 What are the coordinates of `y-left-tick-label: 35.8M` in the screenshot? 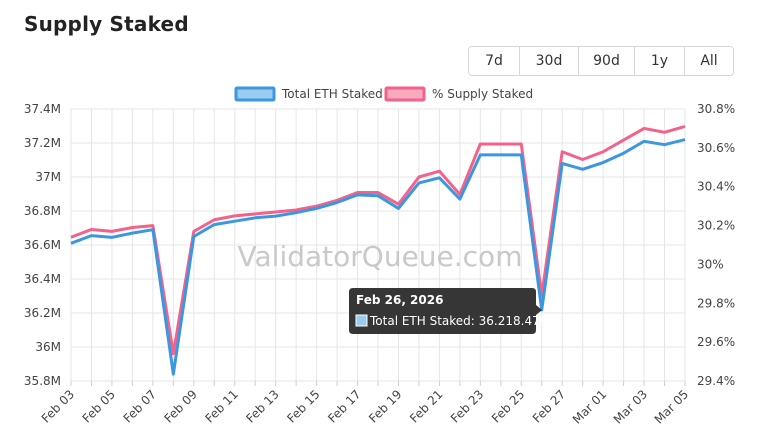 It's located at (42, 381).